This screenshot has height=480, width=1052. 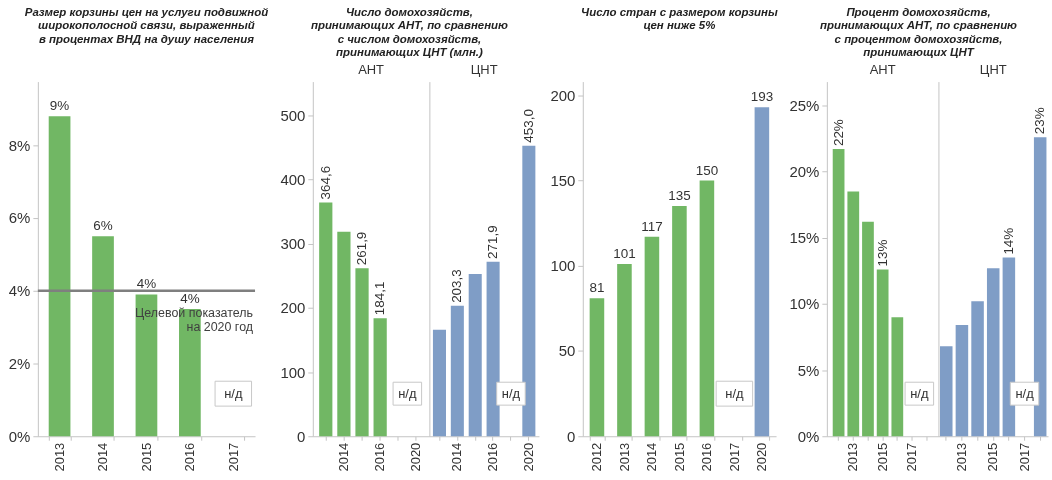 I want to click on data-label: 453,0, so click(x=528, y=126).